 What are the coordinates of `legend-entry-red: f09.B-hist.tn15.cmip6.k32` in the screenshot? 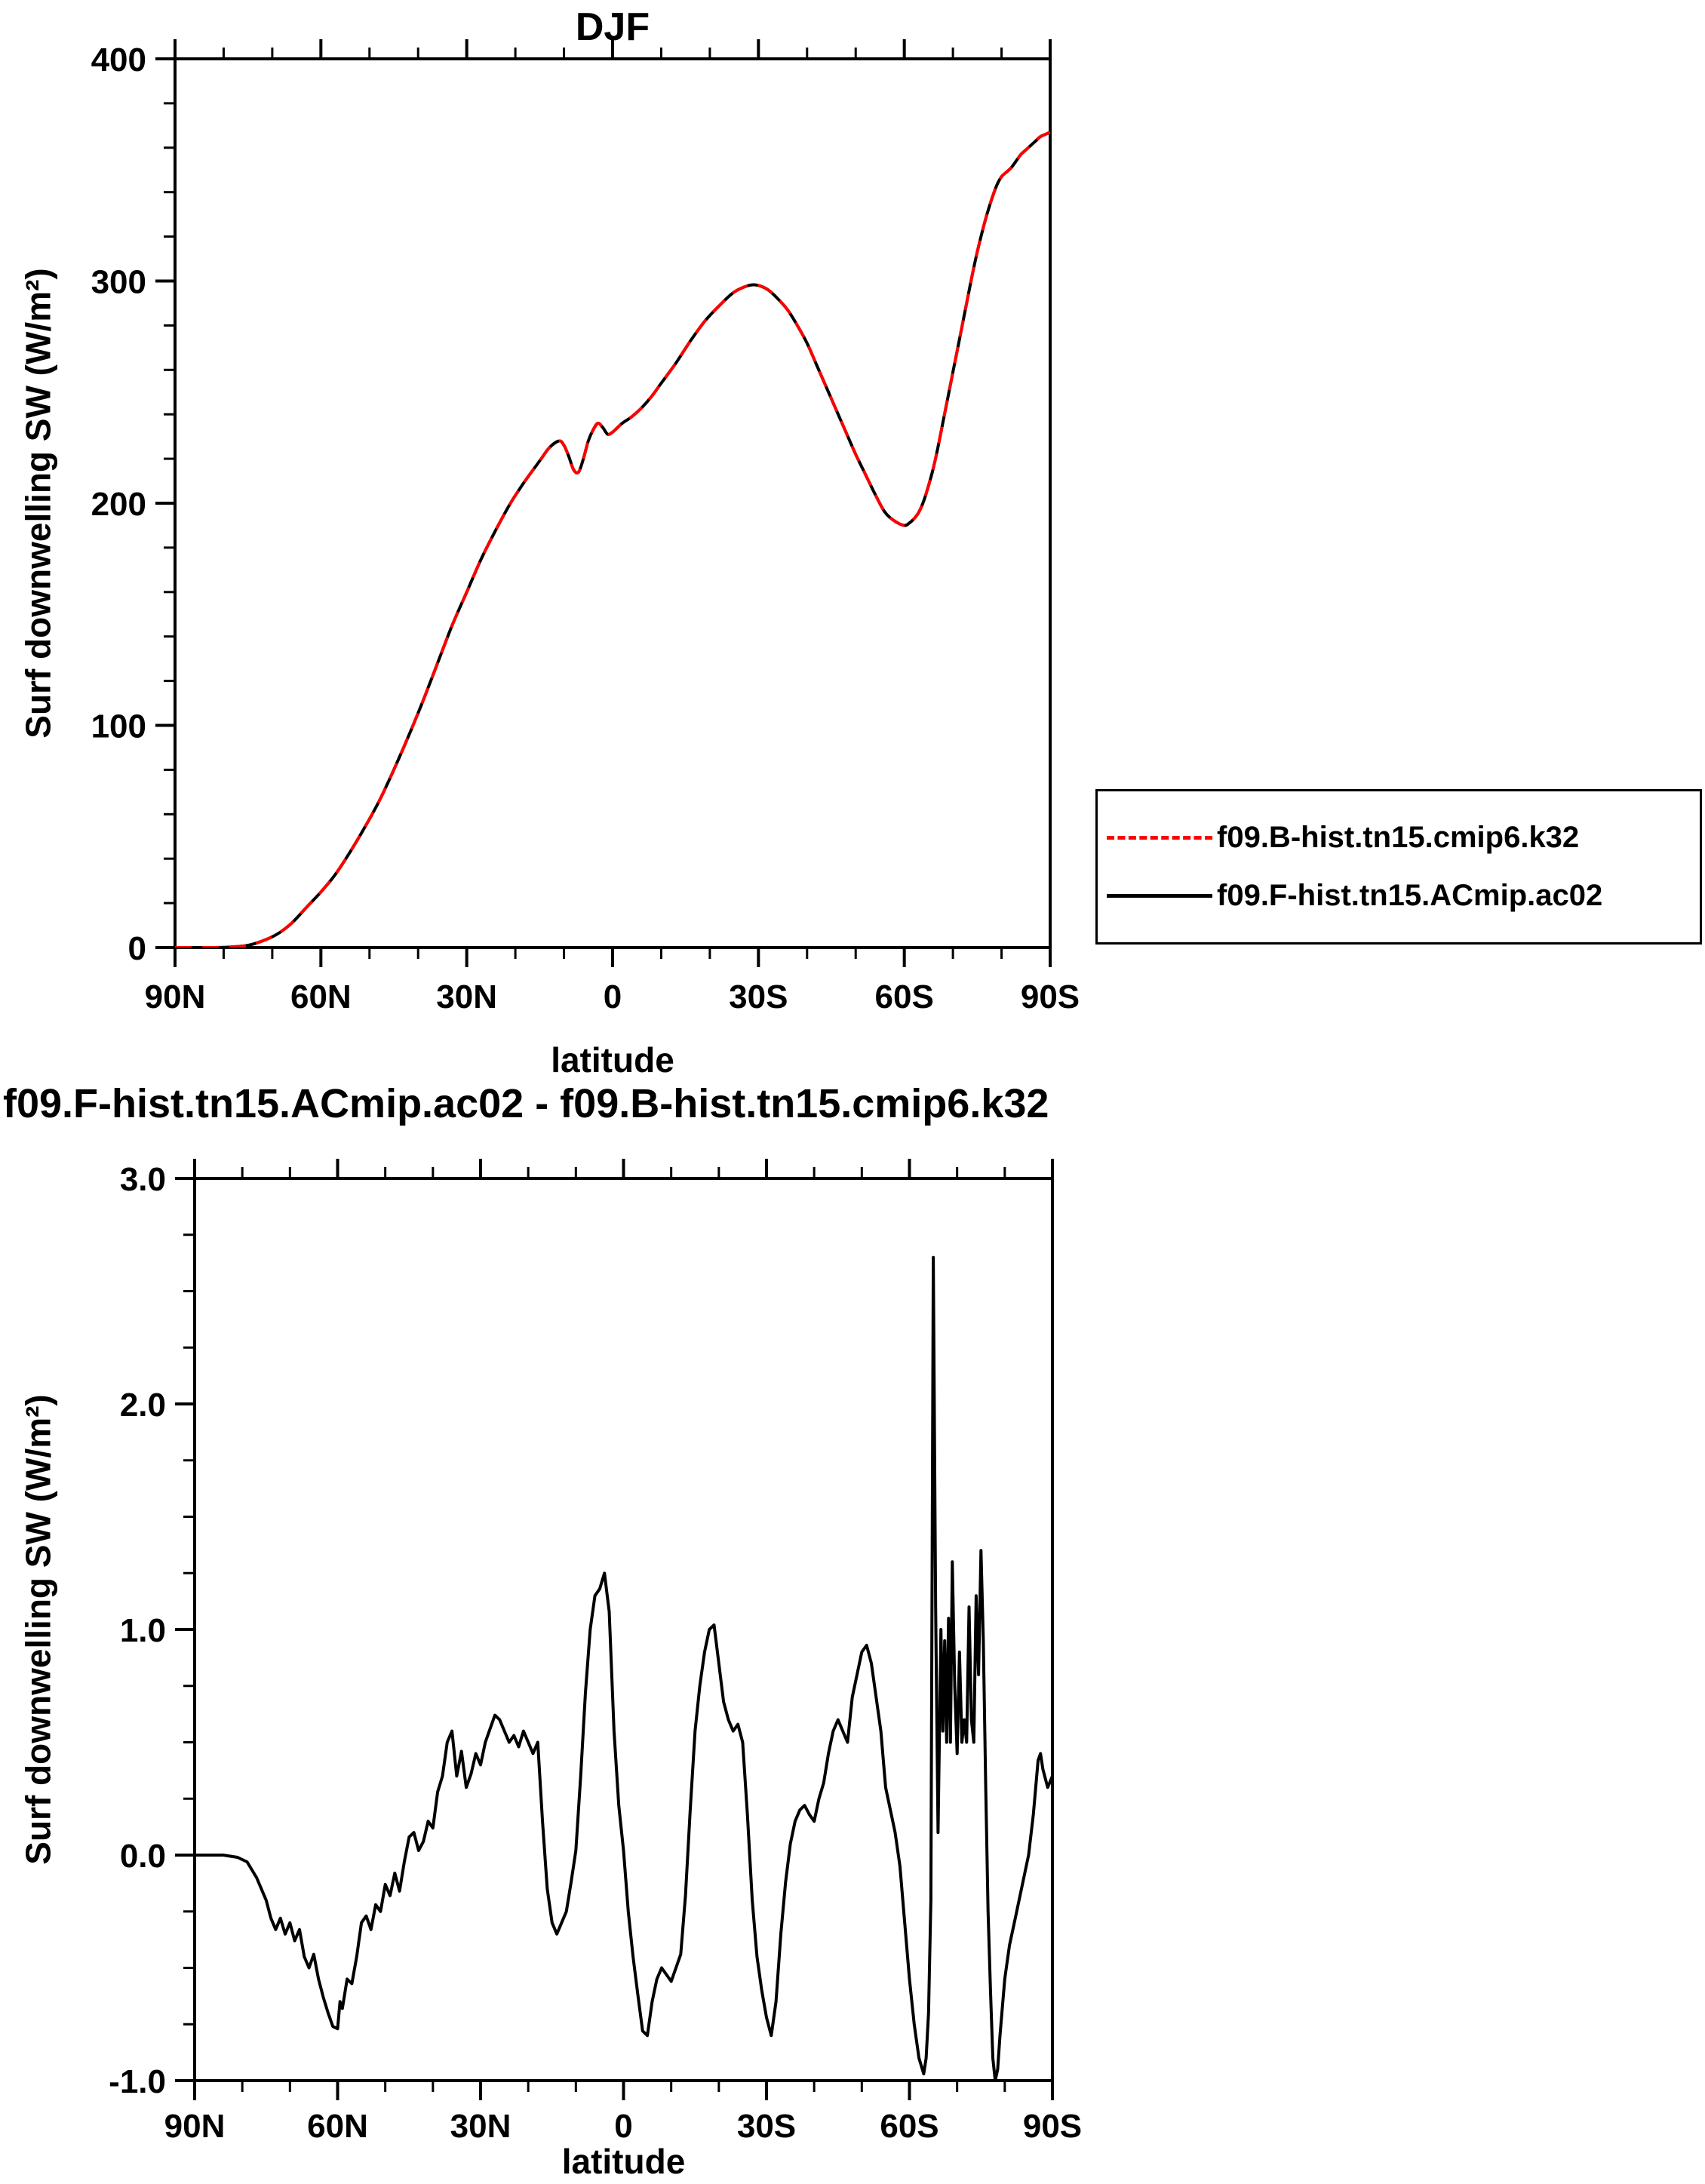 It's located at (1399, 838).